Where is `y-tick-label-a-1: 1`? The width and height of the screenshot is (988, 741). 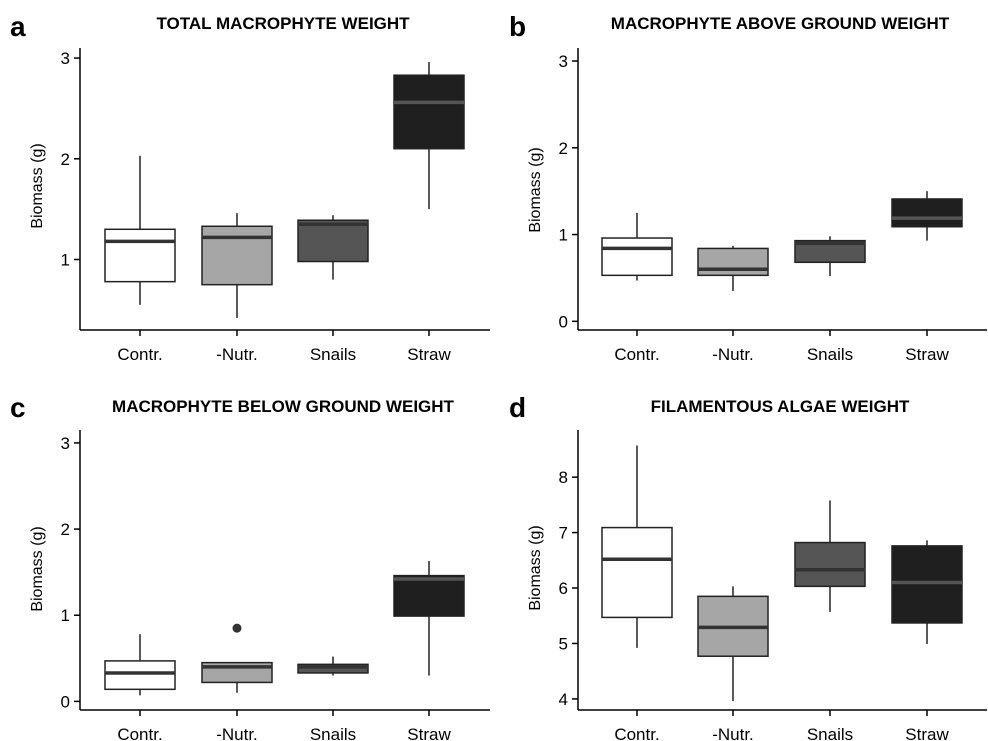 y-tick-label-a-1: 1 is located at coordinates (65, 260).